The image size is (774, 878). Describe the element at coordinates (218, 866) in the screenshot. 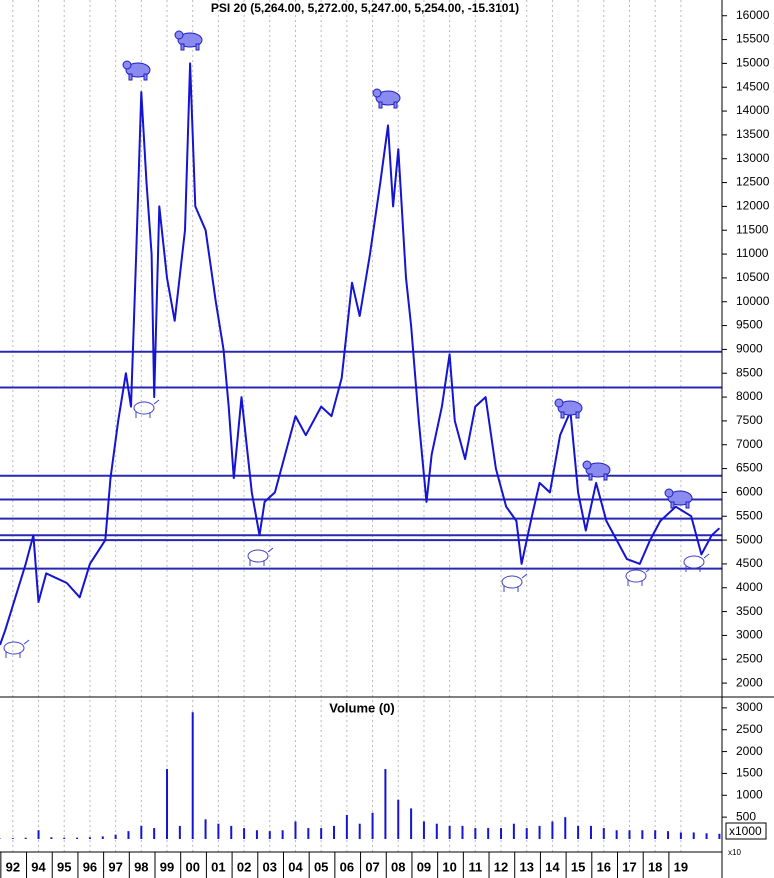

I see `x-tick-label: 01` at that location.